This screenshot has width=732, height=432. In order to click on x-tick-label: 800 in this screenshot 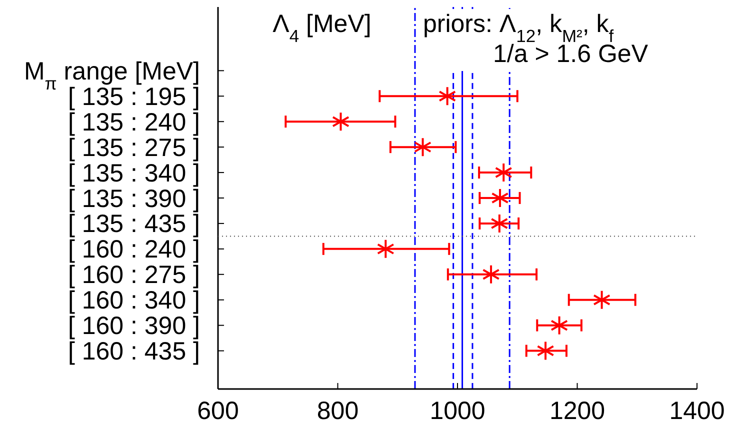, I will do `click(337, 410)`.